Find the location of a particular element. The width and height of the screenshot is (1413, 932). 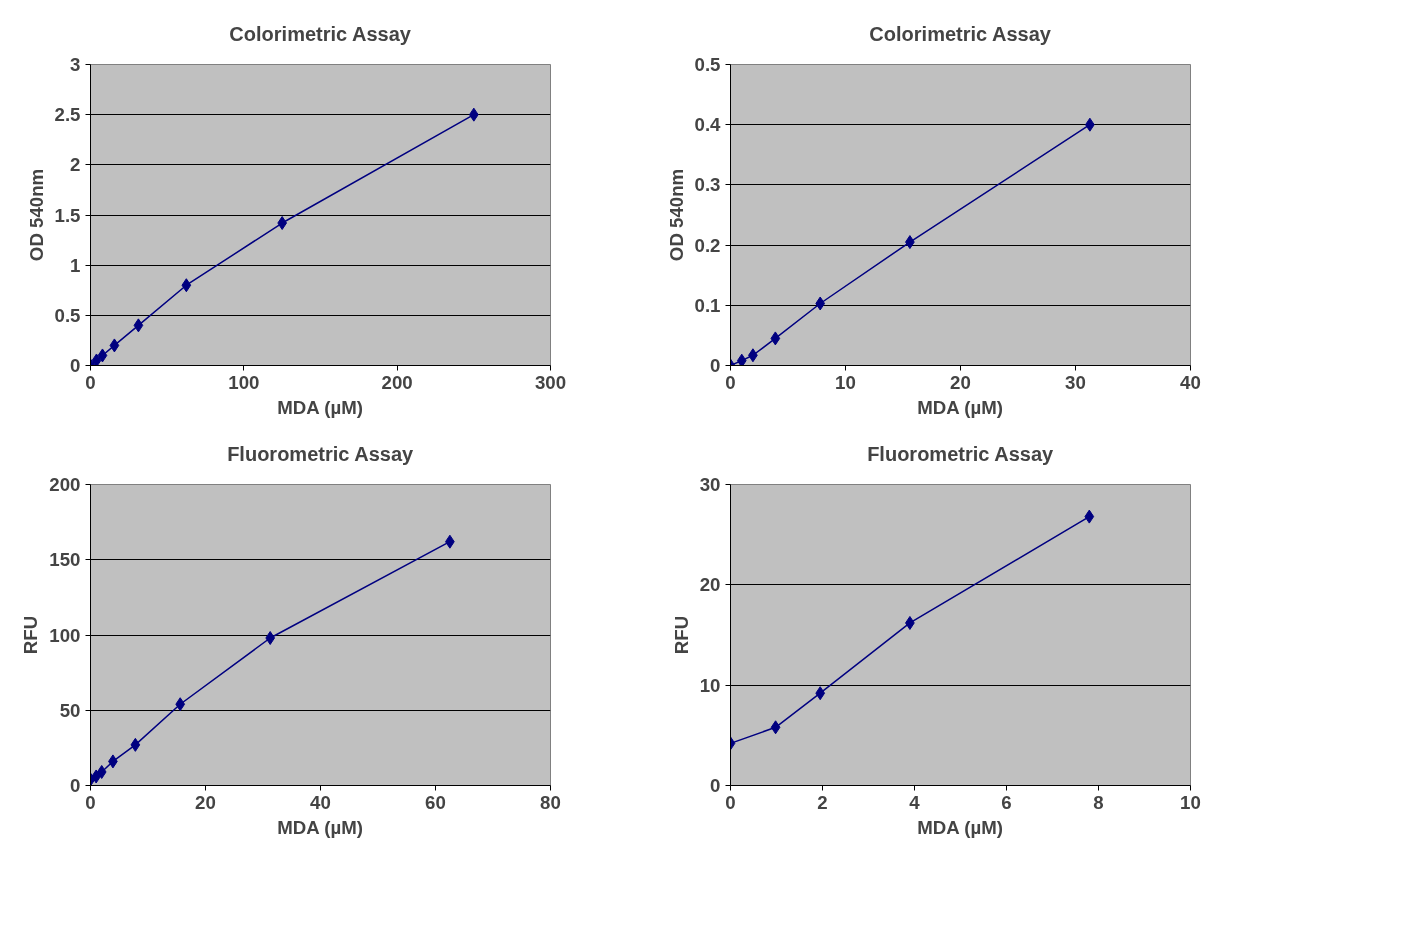

y-tick-label: 30 is located at coordinates (710, 484).